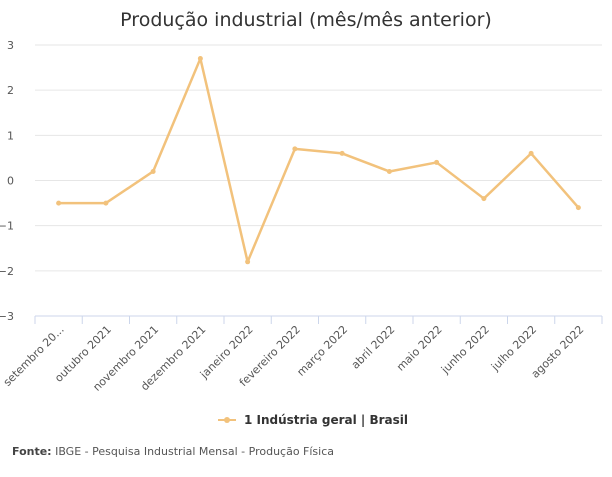  I want to click on y-tick-label: −2, so click(7, 271).